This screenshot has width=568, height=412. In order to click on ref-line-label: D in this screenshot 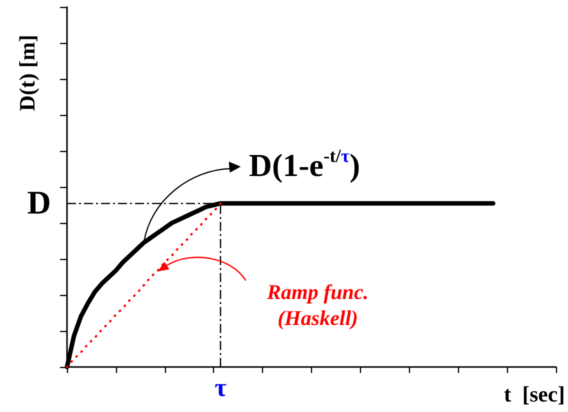, I will do `click(39, 203)`.